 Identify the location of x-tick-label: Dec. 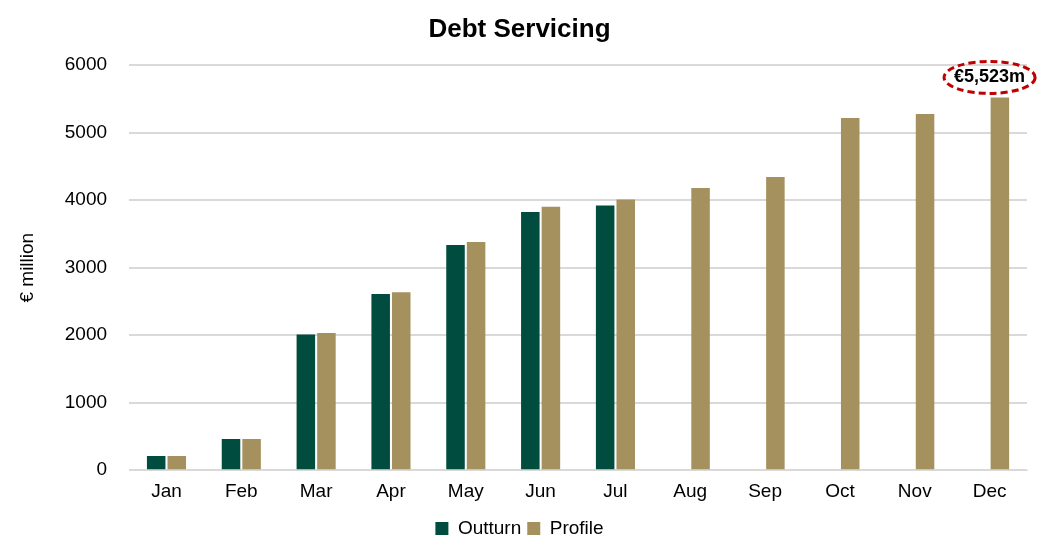
(989, 490).